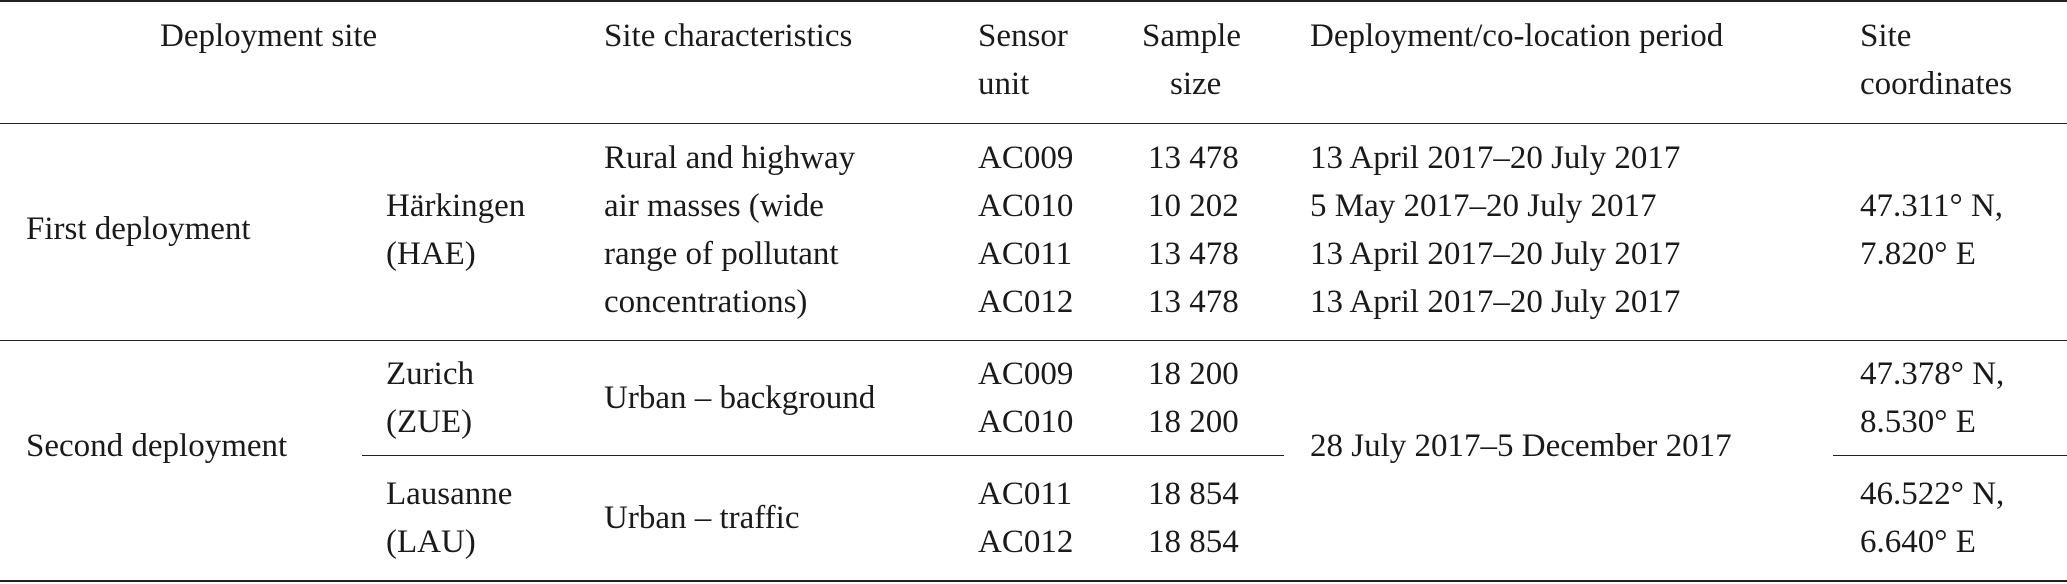  What do you see at coordinates (1886, 36) in the screenshot?
I see `header-coordinates: Site` at bounding box center [1886, 36].